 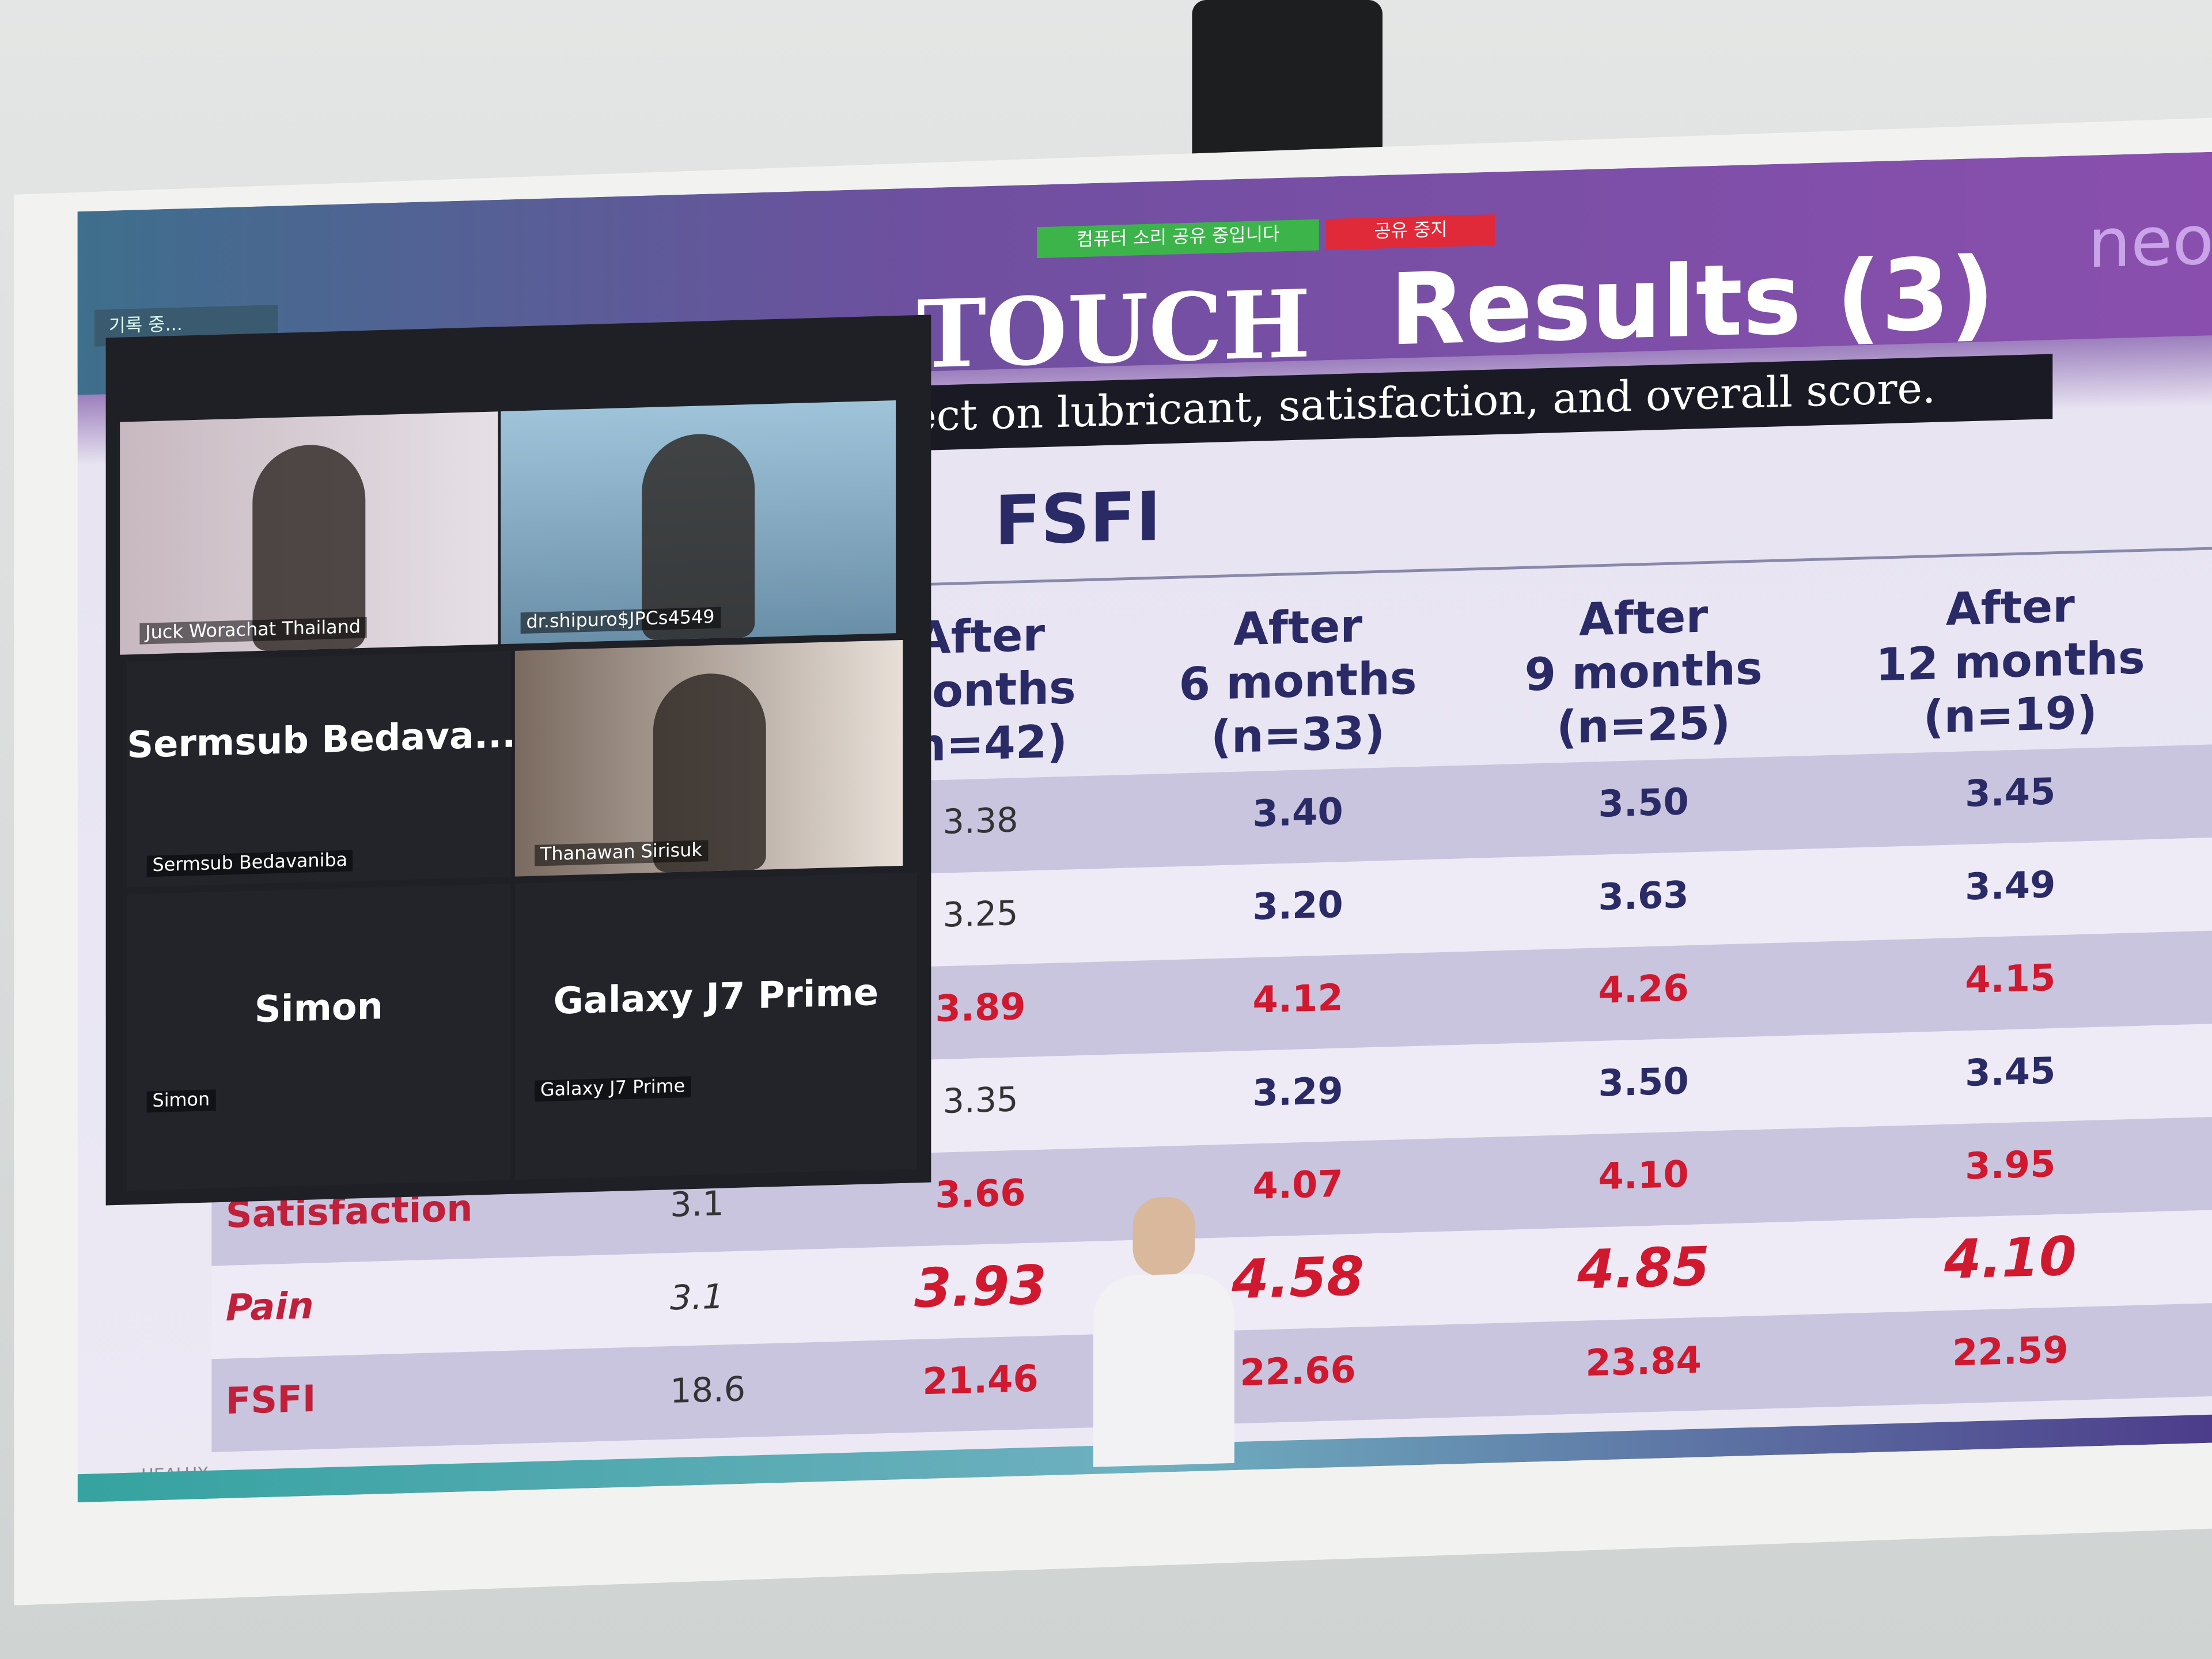 What do you see at coordinates (1297, 1000) in the screenshot?
I see `table-cell: 4.12` at bounding box center [1297, 1000].